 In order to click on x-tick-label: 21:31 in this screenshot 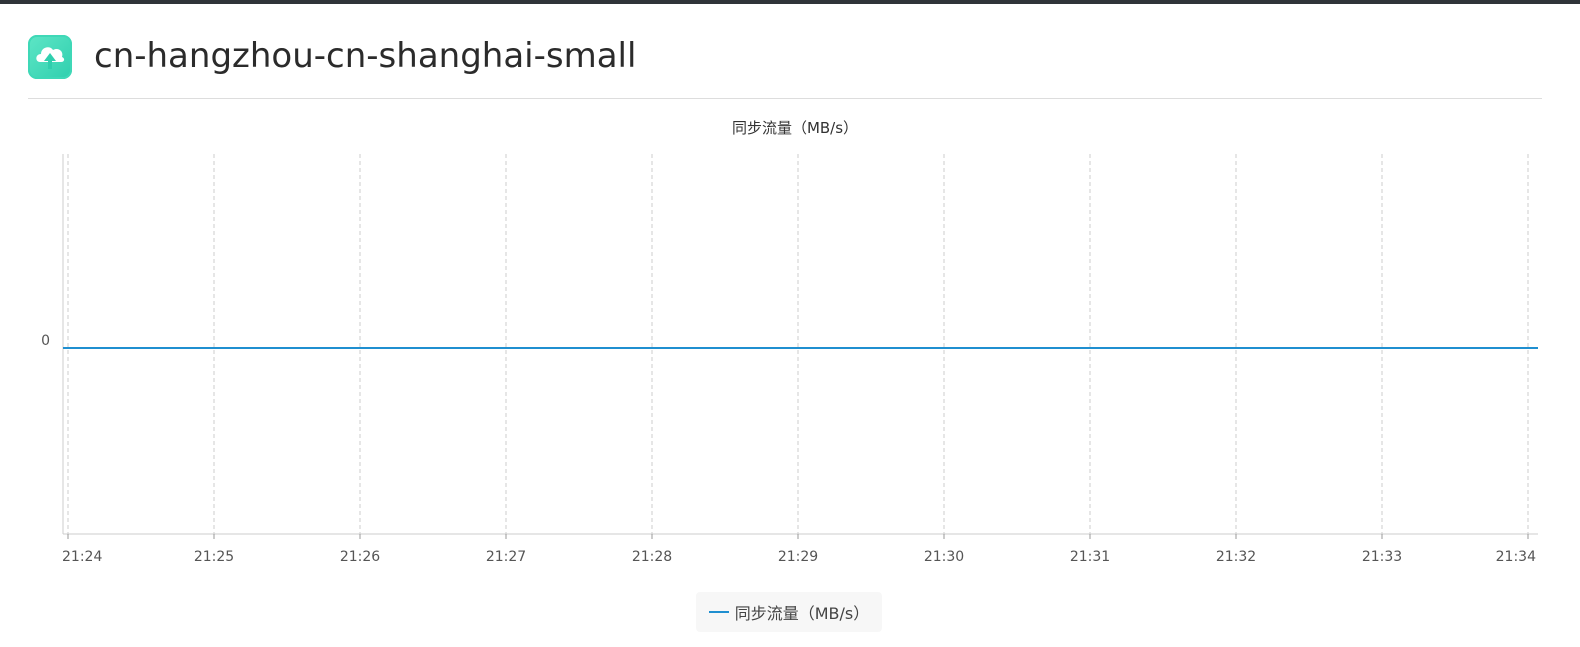, I will do `click(1090, 557)`.